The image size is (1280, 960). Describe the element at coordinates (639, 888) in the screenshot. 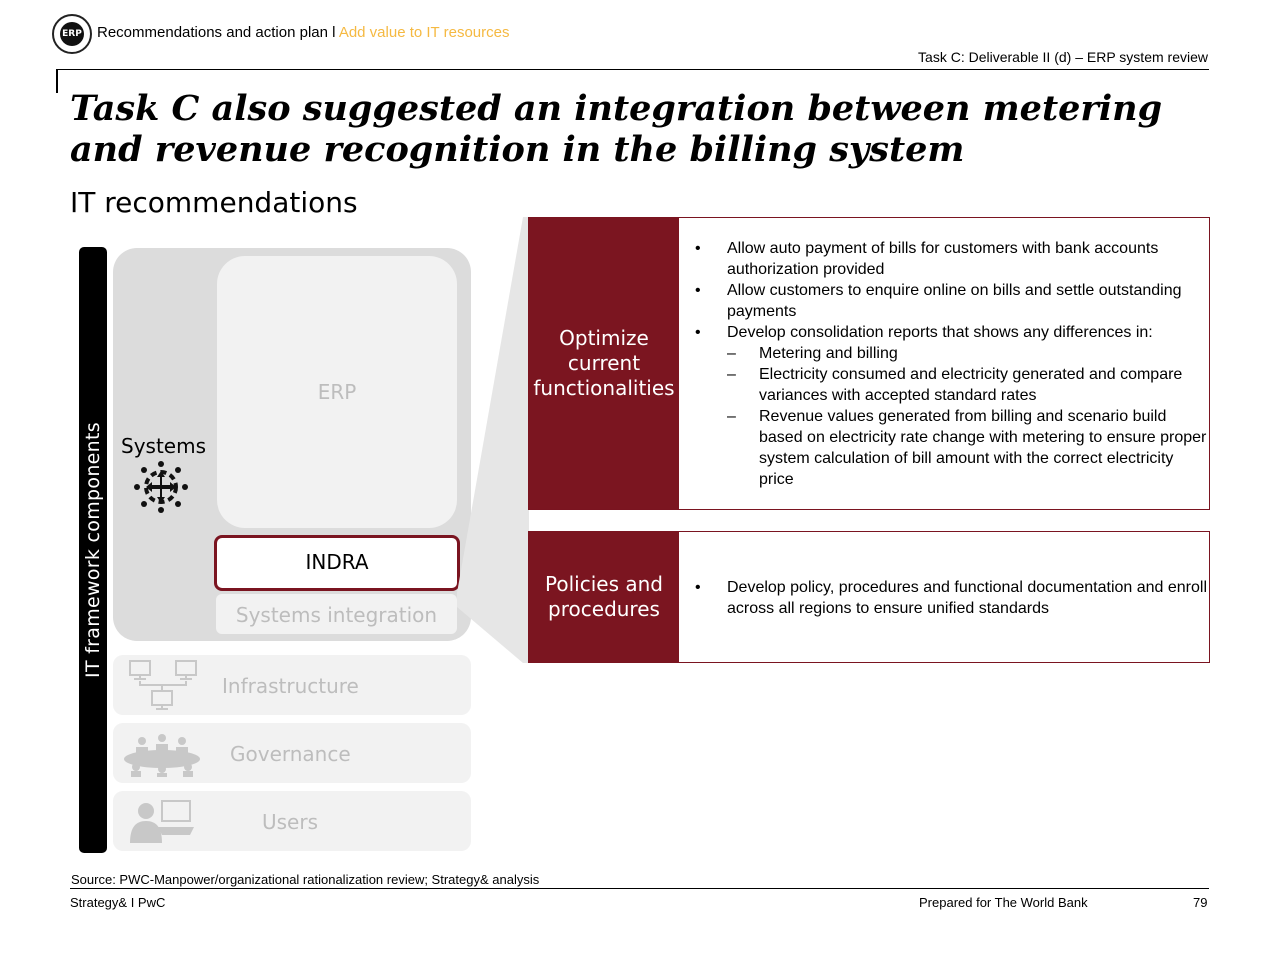

I see `footer-divider` at that location.